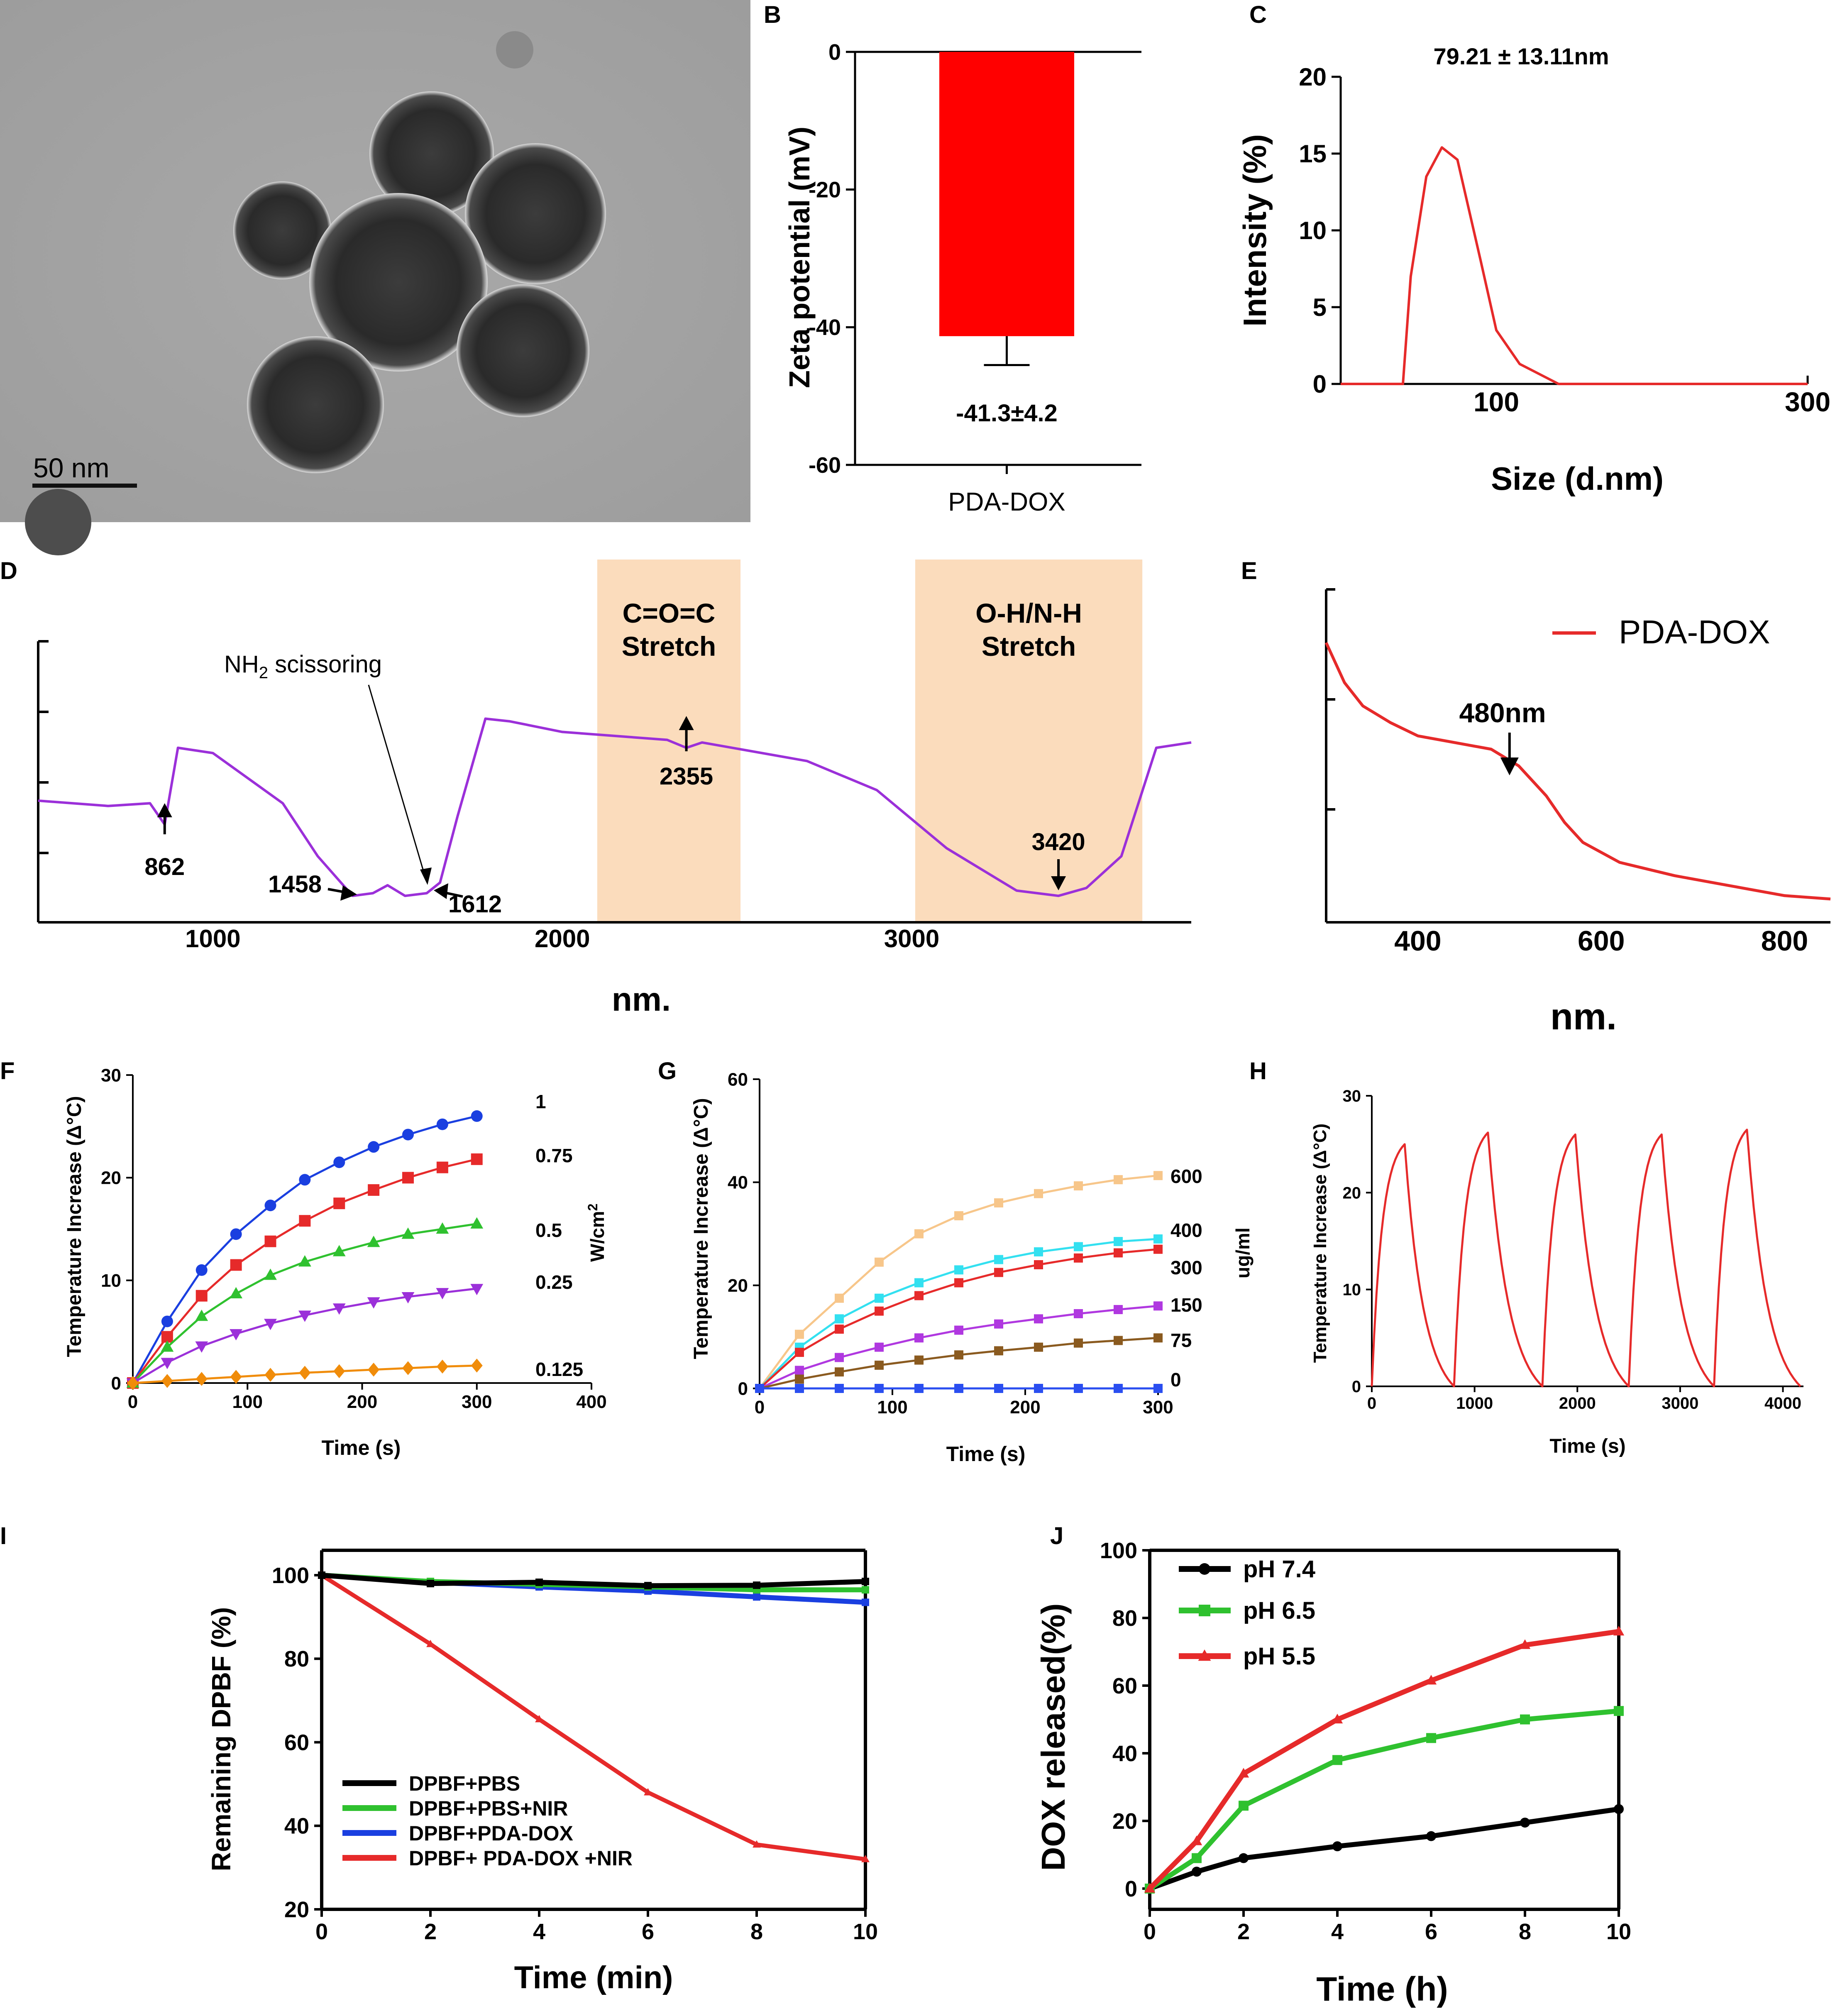 This screenshot has height=2016, width=1840. Describe the element at coordinates (325, 664) in the screenshot. I see `nh2-label-rest: scissoring` at that location.